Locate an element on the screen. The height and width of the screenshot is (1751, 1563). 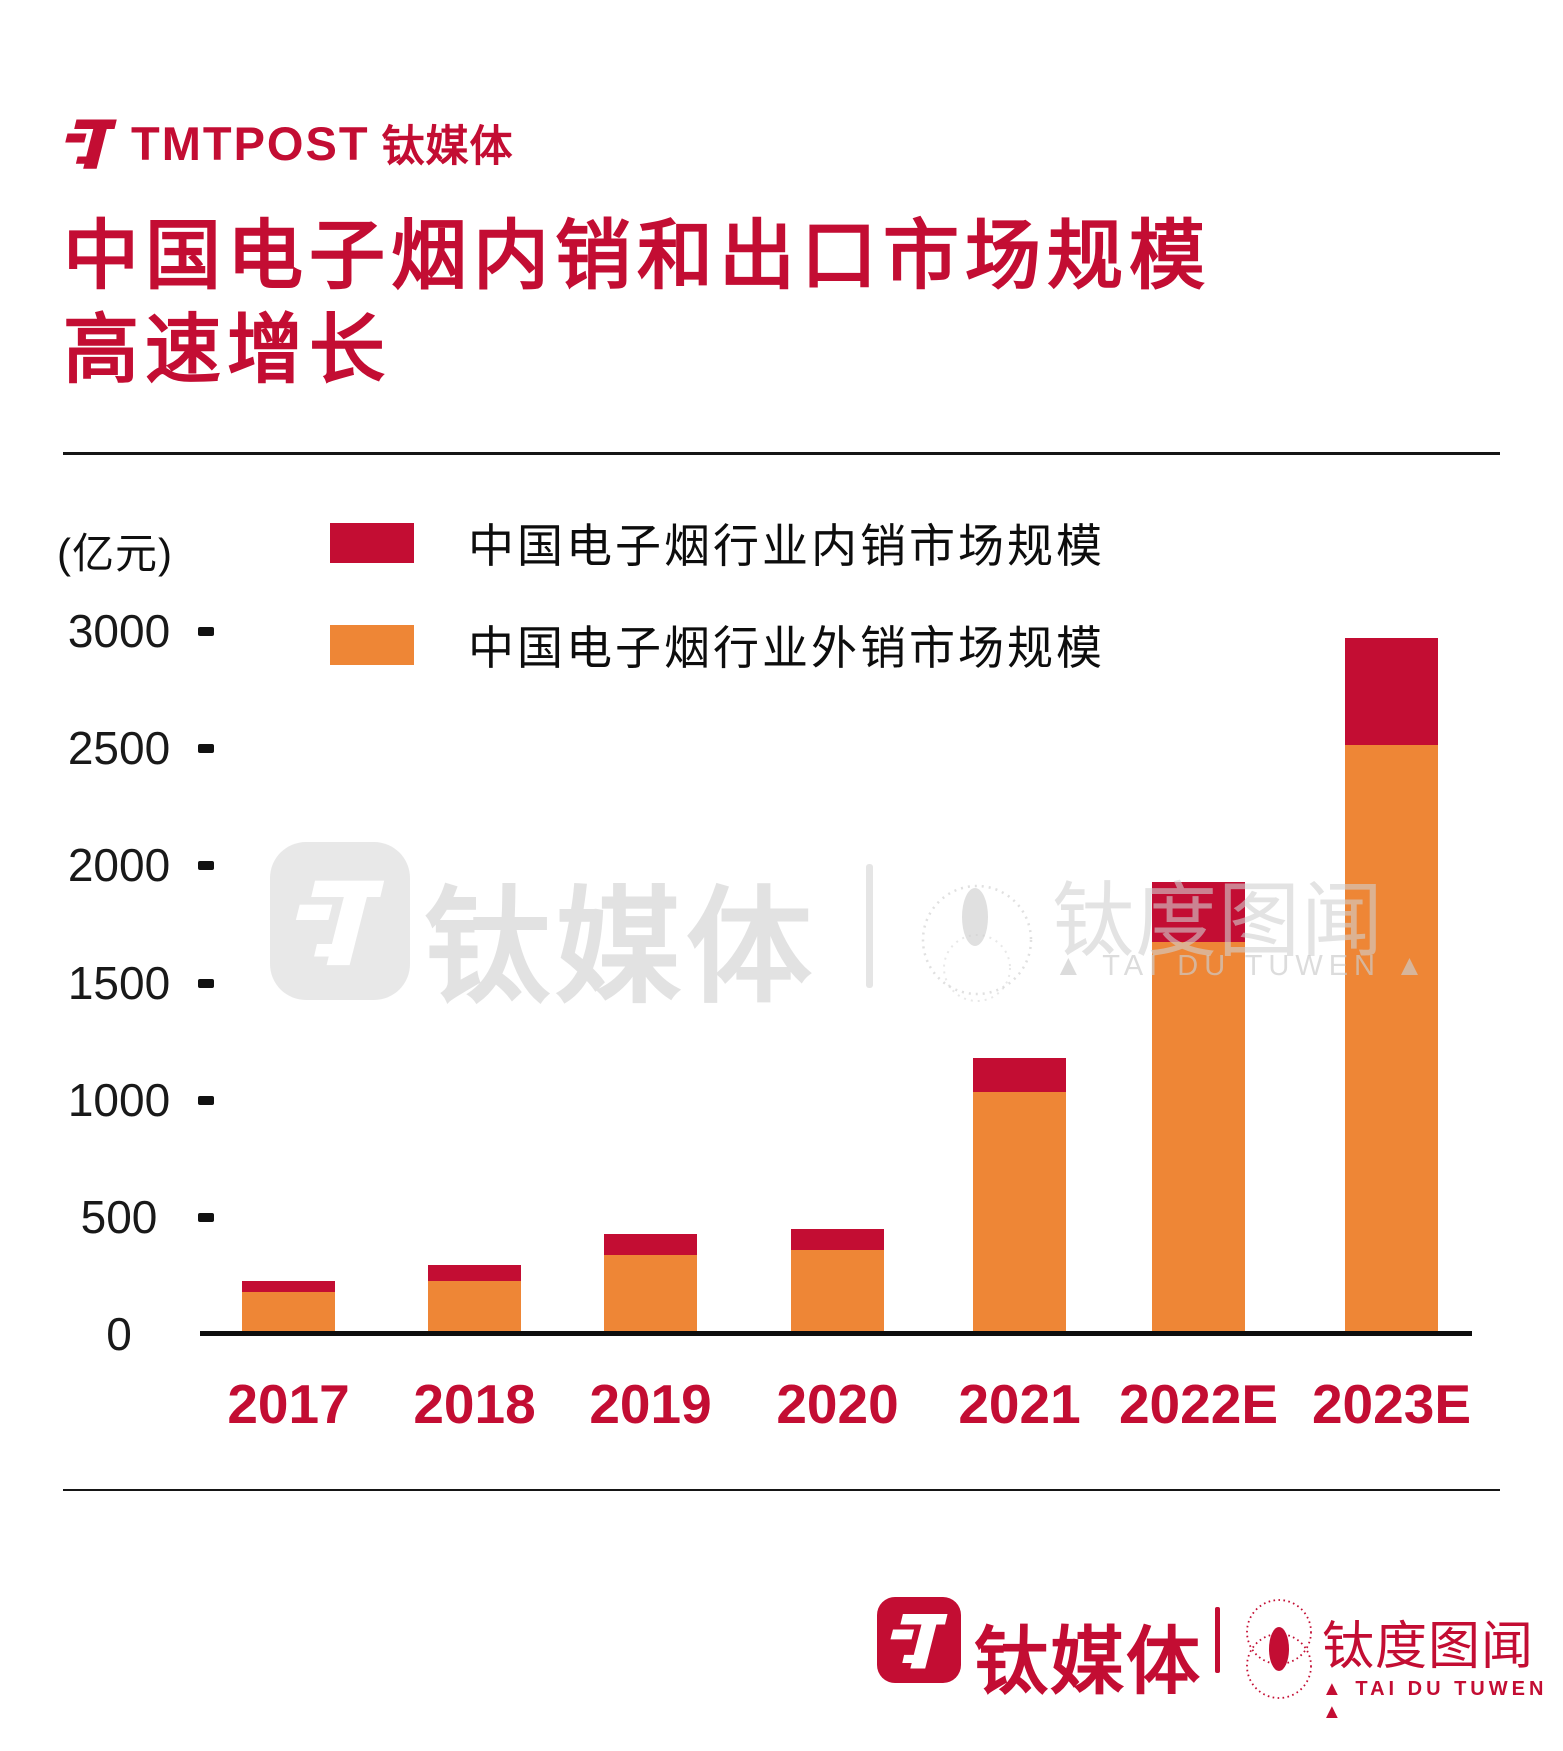
legend-item-export: 中国电子烟行业外销市场规模 is located at coordinates (717, 645).